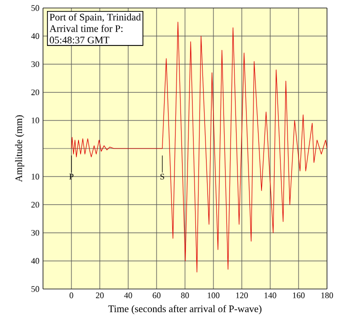 The image size is (338, 329). Describe the element at coordinates (327, 295) in the screenshot. I see `x-tick-label: 180` at that location.